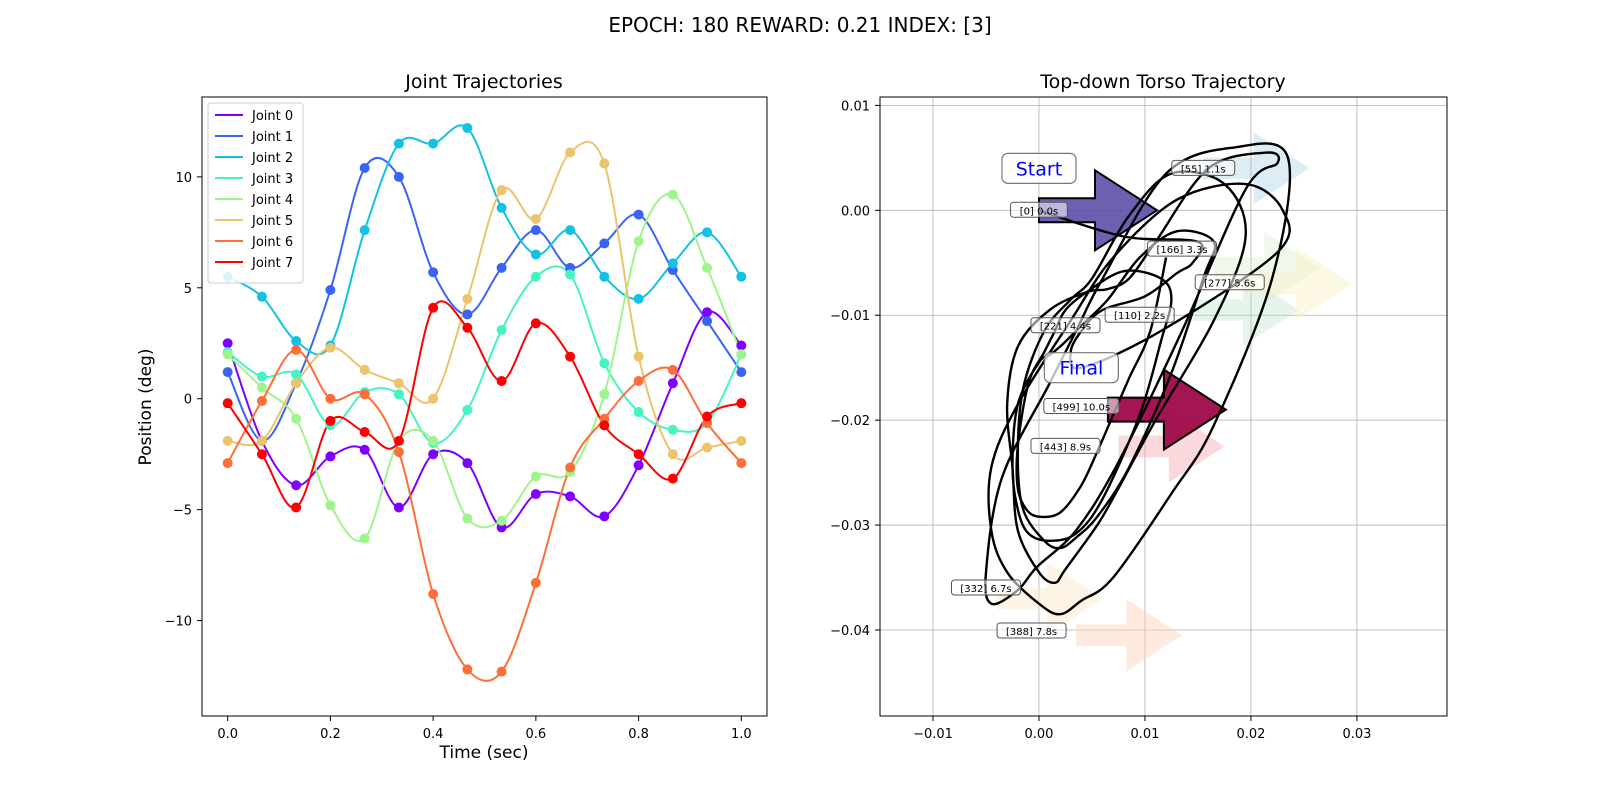  I want to click on legend-label: Joint 6, so click(272, 242).